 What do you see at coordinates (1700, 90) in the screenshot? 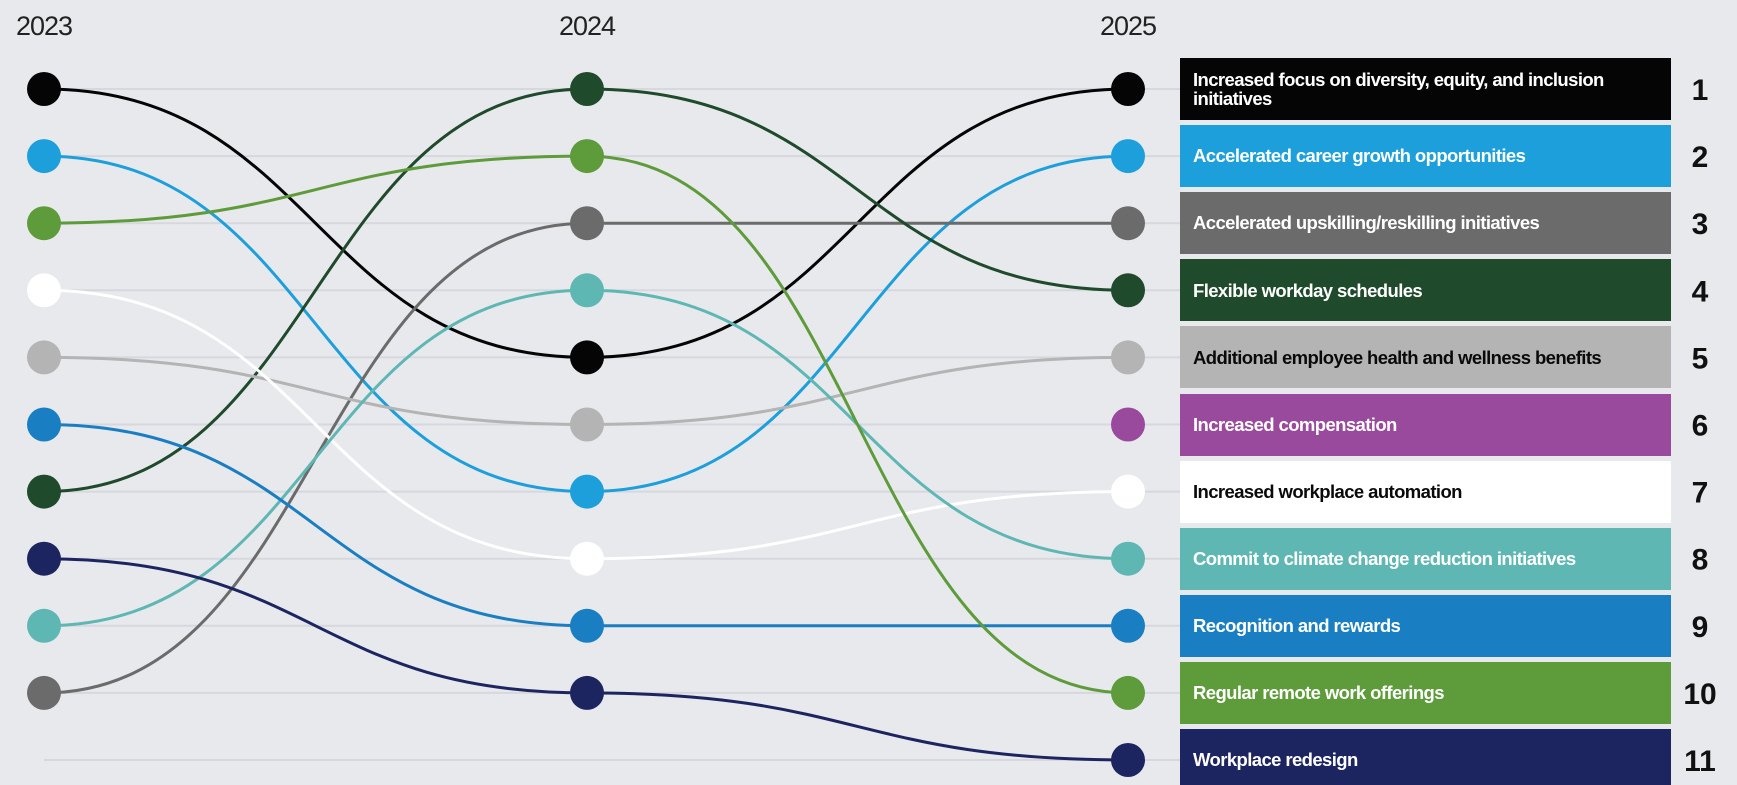
I see `rank-label: 1` at bounding box center [1700, 90].